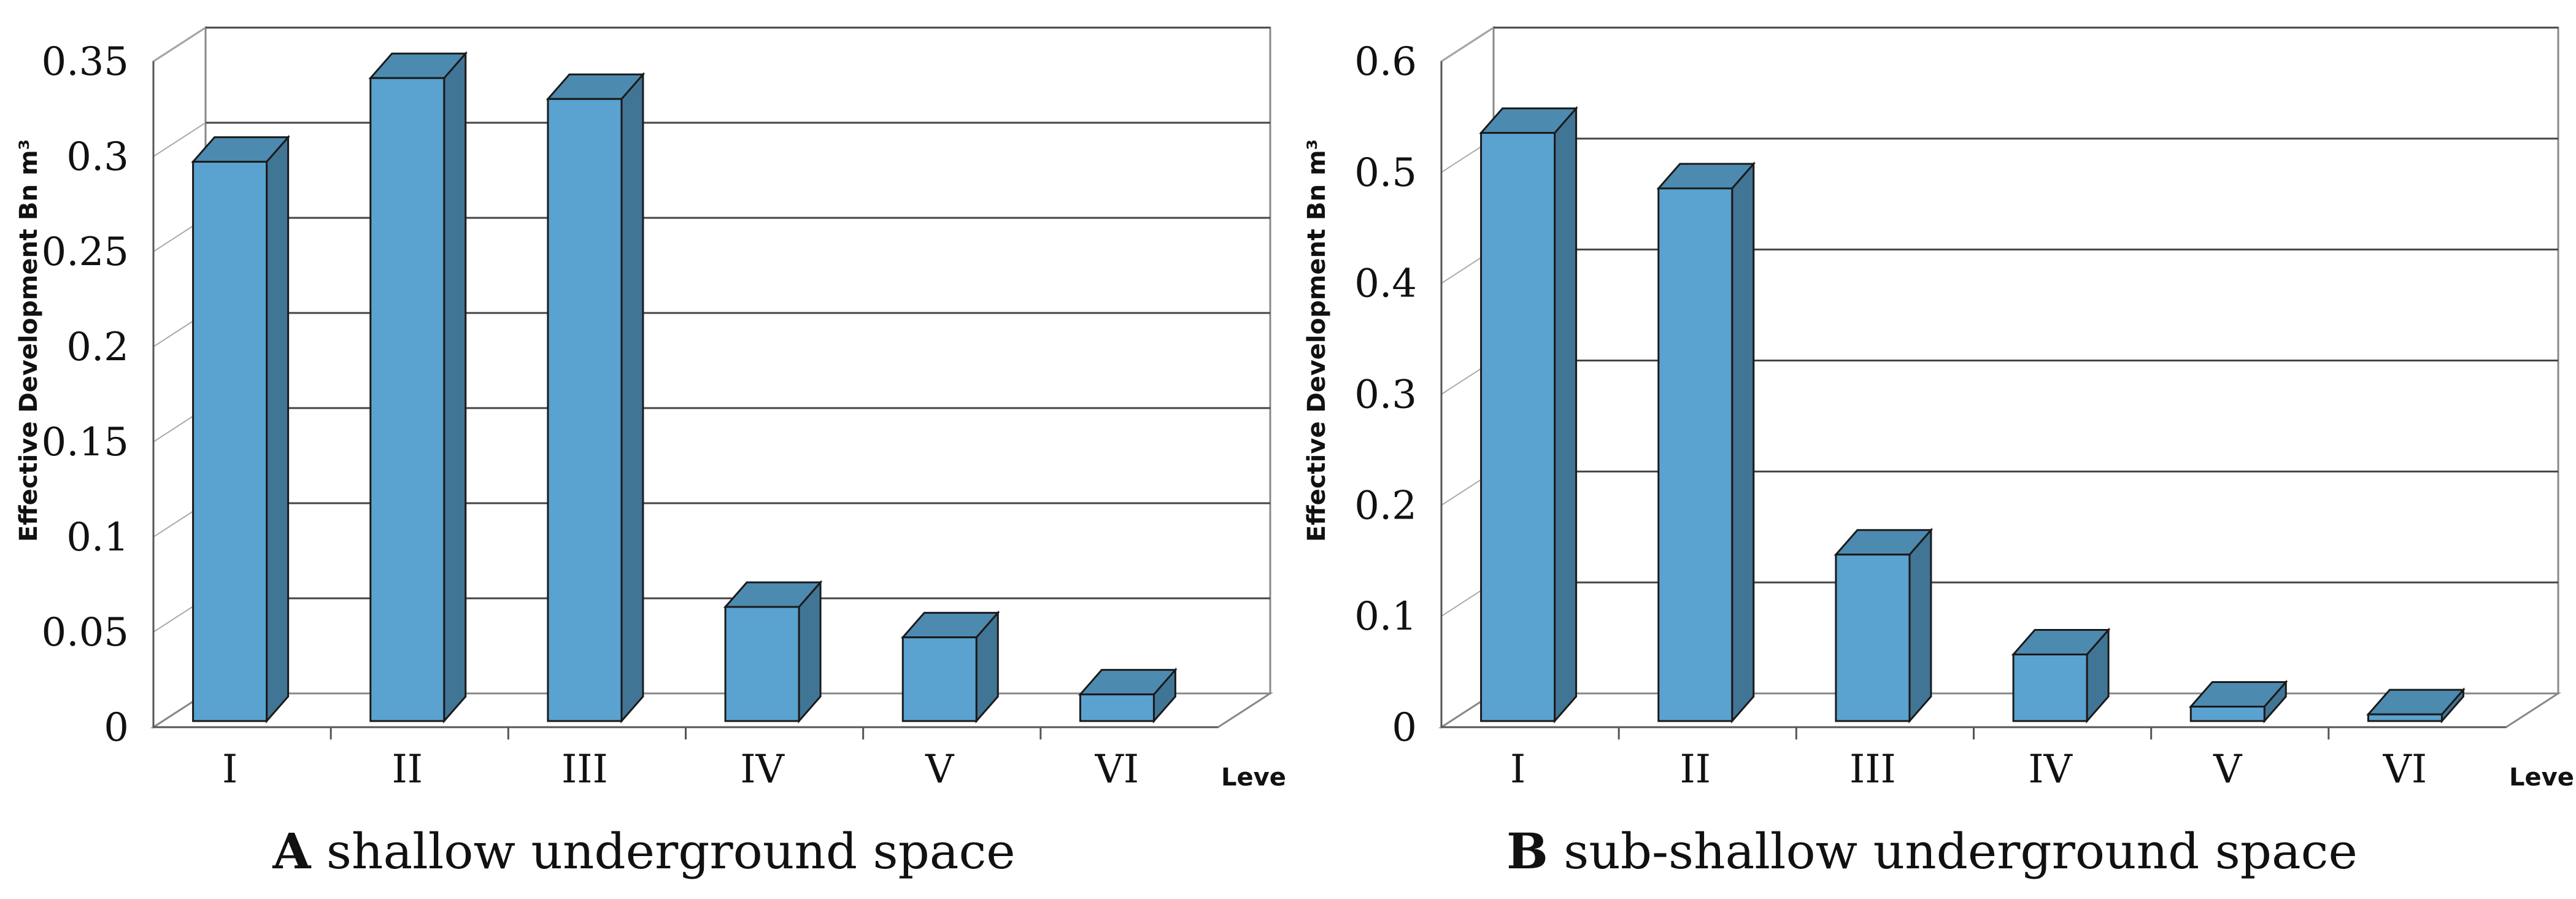  I want to click on y-tick-label: 0.6, so click(1385, 62).